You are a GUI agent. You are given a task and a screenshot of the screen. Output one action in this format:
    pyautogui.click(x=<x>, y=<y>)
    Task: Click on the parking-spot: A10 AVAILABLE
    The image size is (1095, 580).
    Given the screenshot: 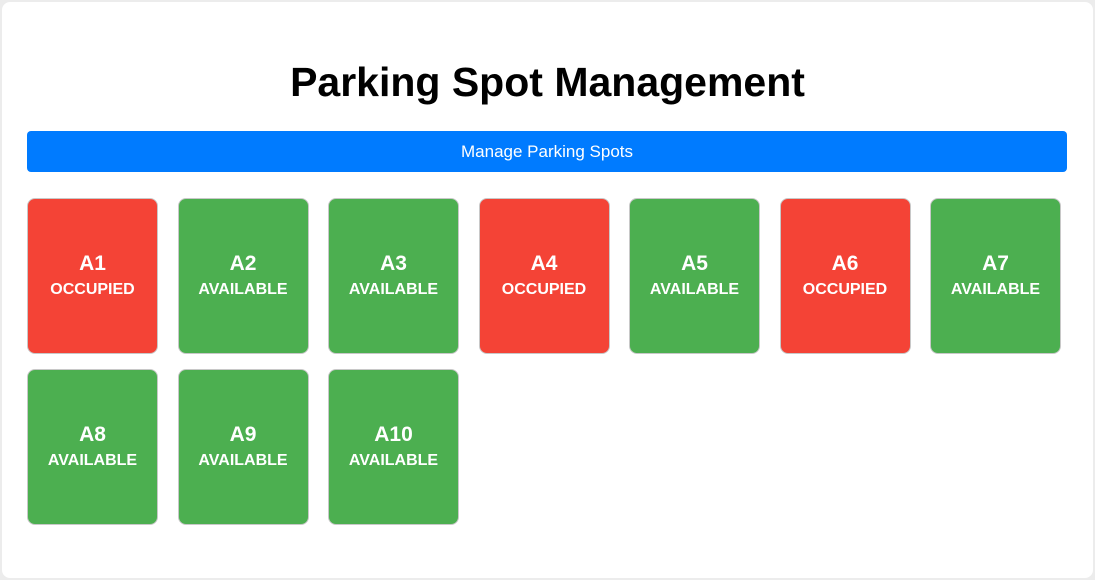 What is the action you would take?
    pyautogui.click(x=393, y=447)
    